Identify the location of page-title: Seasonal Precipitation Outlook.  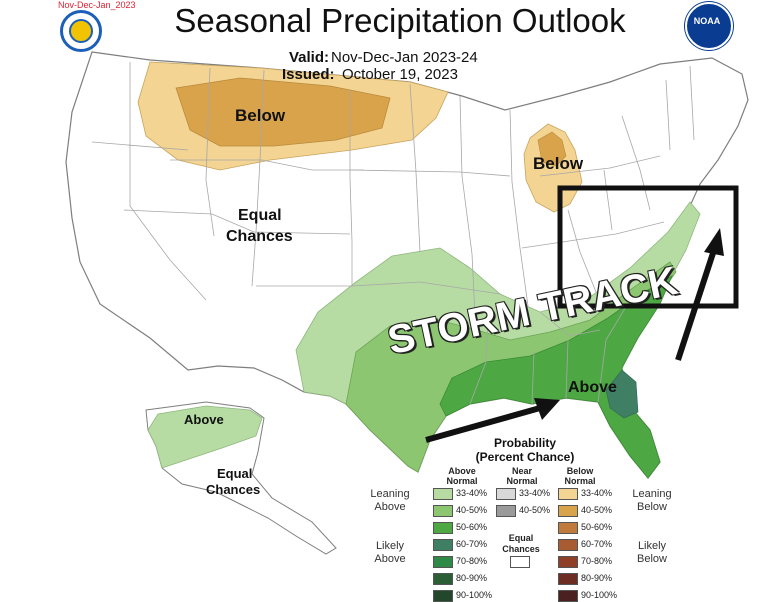
(400, 20).